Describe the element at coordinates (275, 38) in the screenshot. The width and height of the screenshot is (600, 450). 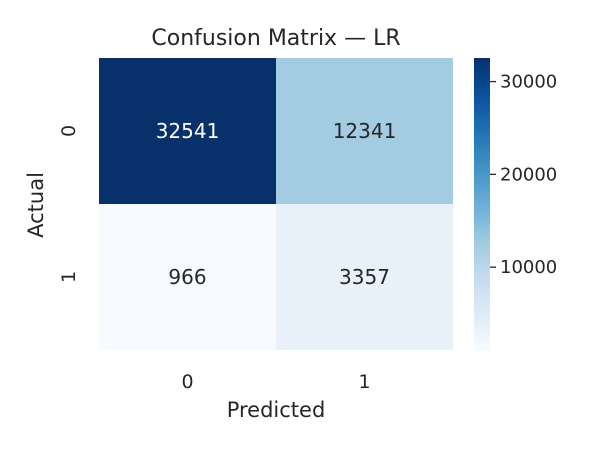
I see `chart-title: Confusion Matrix — LR` at that location.